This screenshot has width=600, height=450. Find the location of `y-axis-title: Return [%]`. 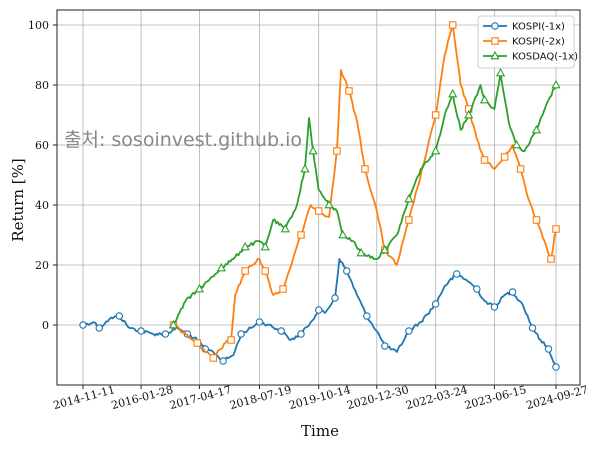

y-axis-title: Return [%] is located at coordinates (18, 199).